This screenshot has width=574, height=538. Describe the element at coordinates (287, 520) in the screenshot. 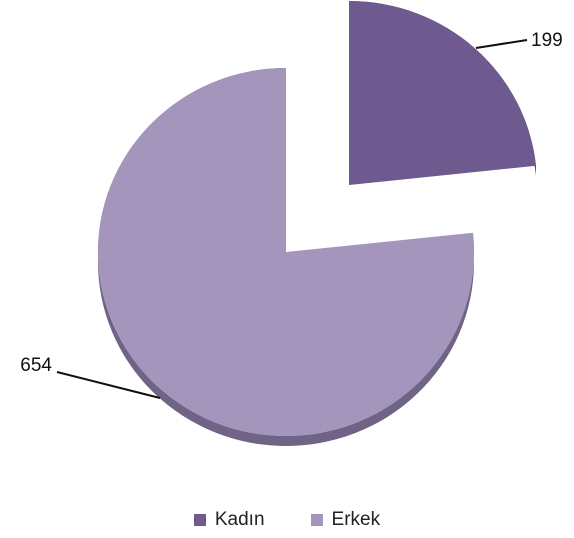

I see `legend: Kadın Erkek` at that location.